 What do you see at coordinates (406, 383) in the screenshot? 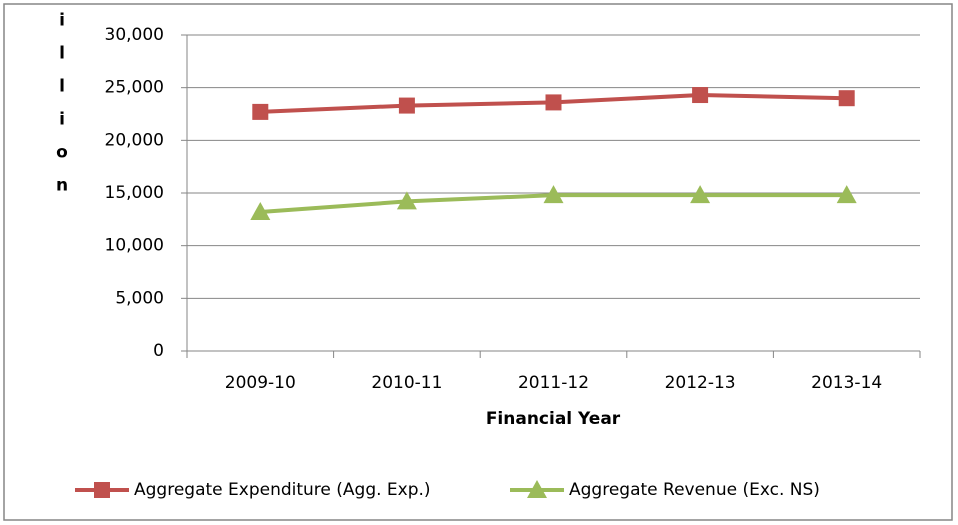
I see `x-tick-label: 2010-11` at bounding box center [406, 383].